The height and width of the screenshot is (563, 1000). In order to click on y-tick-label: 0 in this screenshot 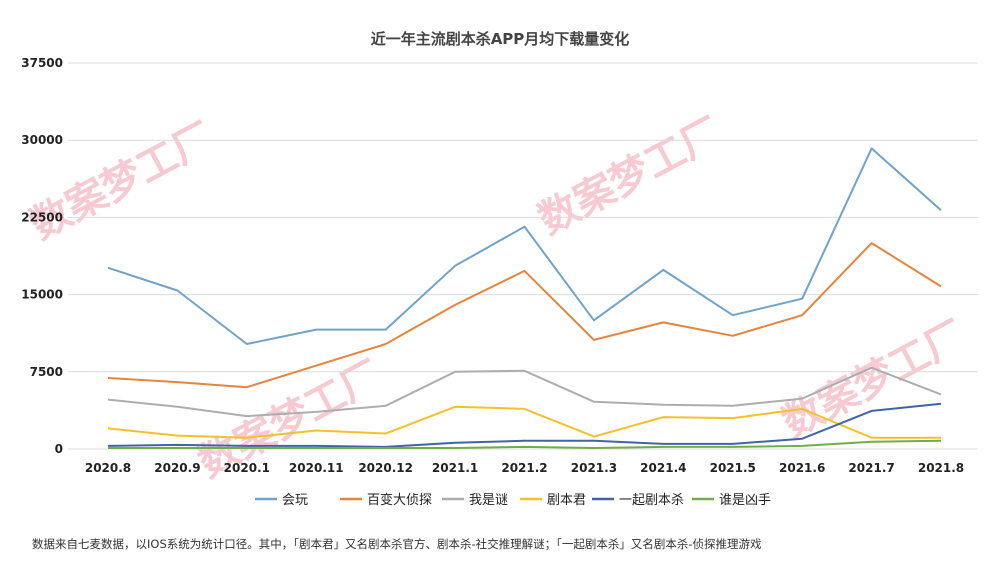, I will do `click(59, 449)`.